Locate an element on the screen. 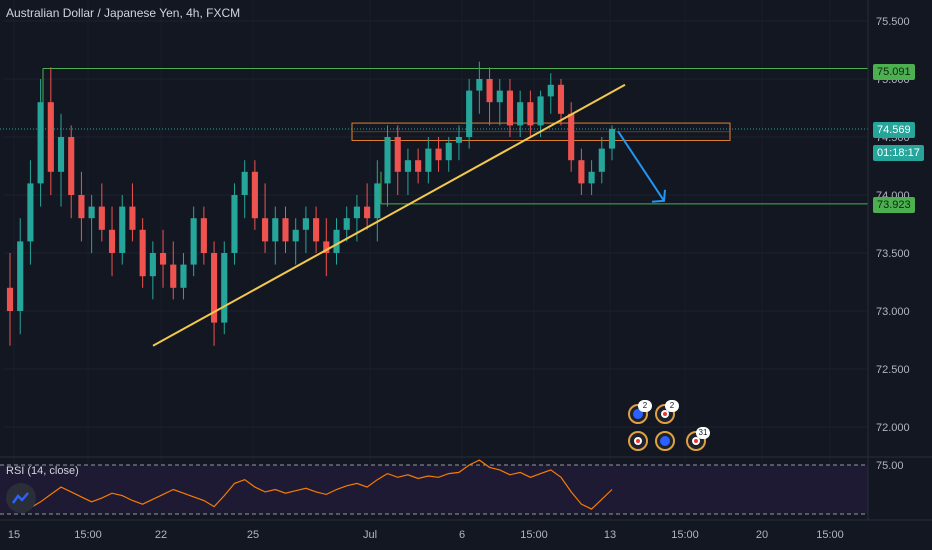 This screenshot has height=550, width=932. rsi-title: RSI (14, close) is located at coordinates (42, 471).